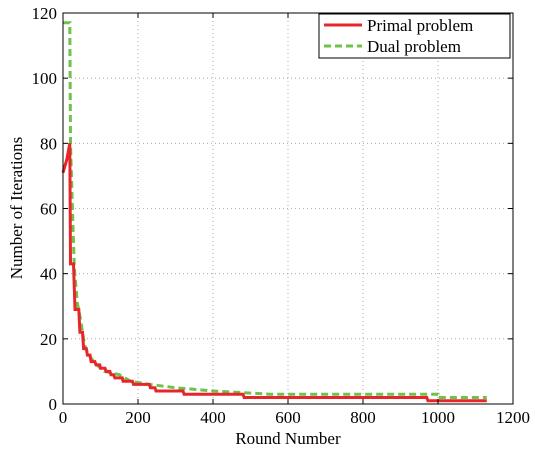 The height and width of the screenshot is (452, 535). Describe the element at coordinates (213, 417) in the screenshot. I see `x-tick-label: 400` at that location.